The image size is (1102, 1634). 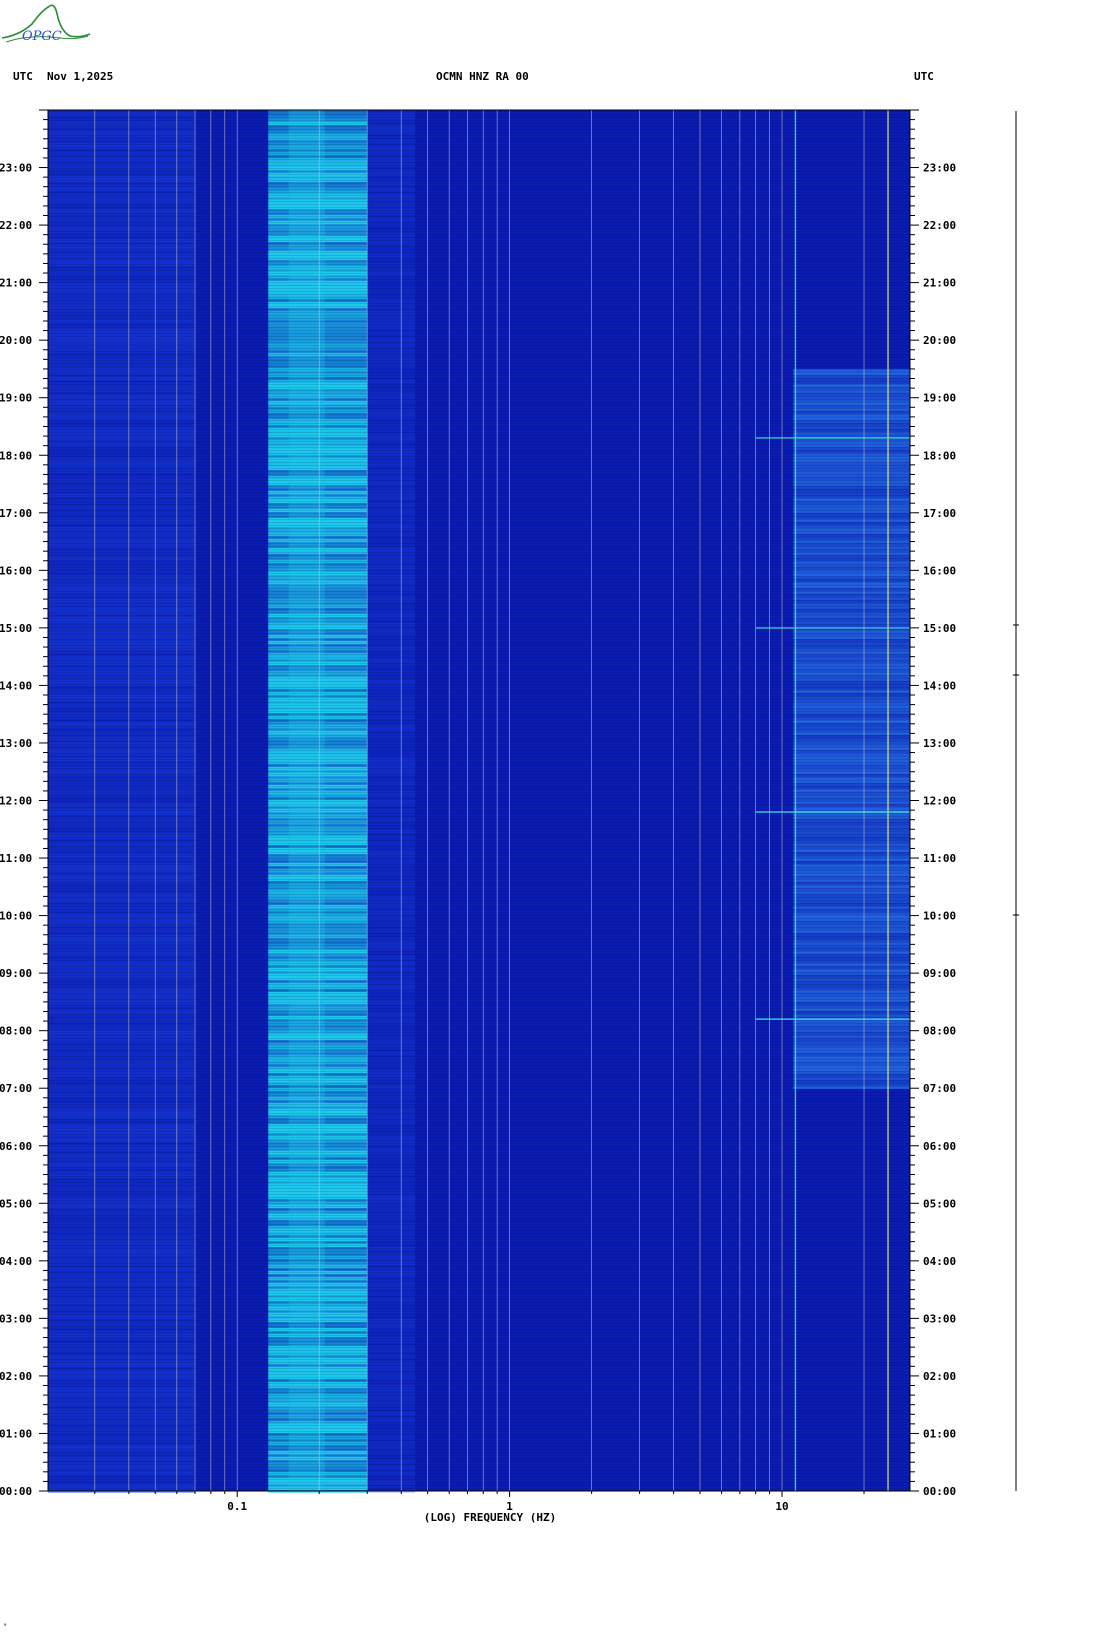 What do you see at coordinates (939, 1203) in the screenshot?
I see `y-tick-label-right: 05:00` at bounding box center [939, 1203].